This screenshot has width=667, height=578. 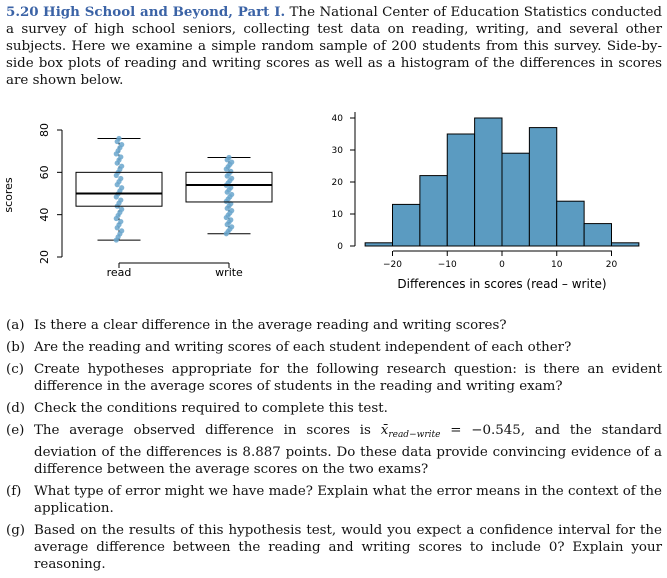 What do you see at coordinates (557, 265) in the screenshot?
I see `histogram-x-tick-label: 10` at bounding box center [557, 265].